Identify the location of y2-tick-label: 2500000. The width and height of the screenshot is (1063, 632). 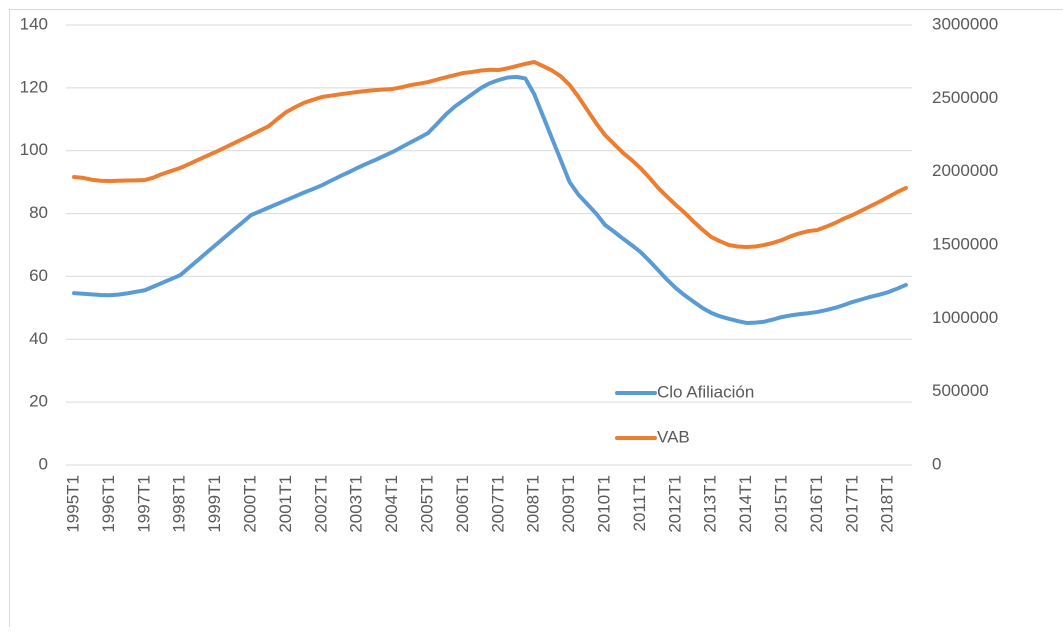
(965, 97).